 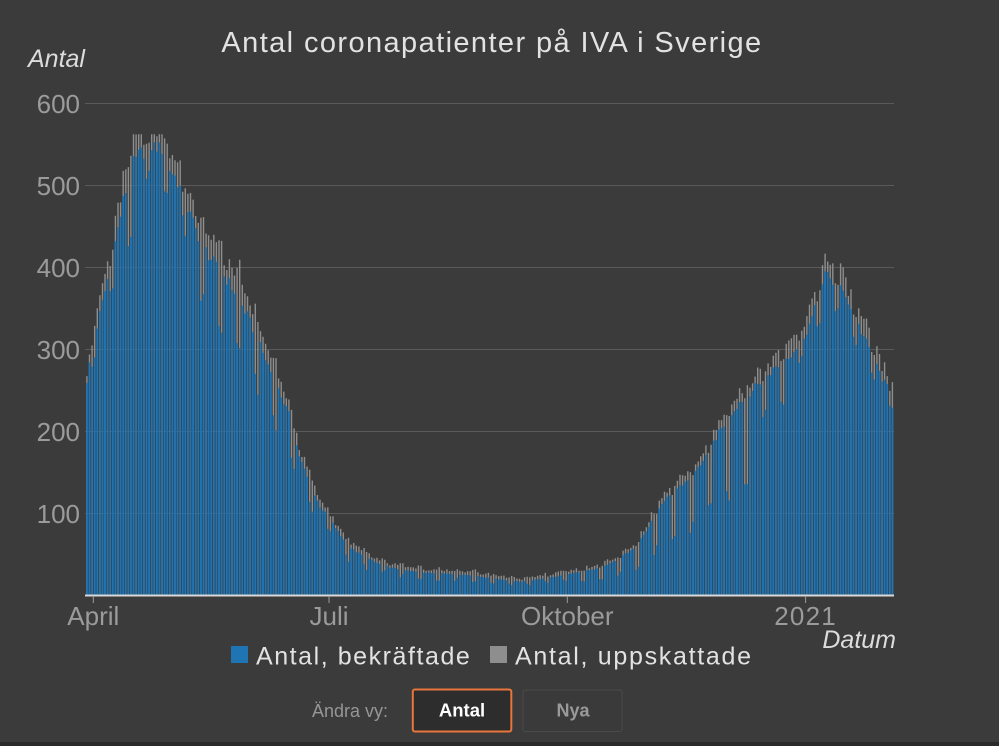 I want to click on svg-text: Datum, so click(x=859, y=640).